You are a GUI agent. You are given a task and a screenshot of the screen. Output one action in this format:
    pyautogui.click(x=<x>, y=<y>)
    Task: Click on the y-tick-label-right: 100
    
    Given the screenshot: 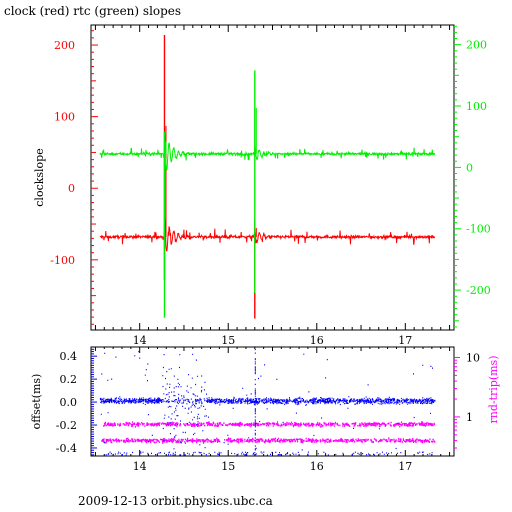 What is the action you would take?
    pyautogui.click(x=476, y=106)
    